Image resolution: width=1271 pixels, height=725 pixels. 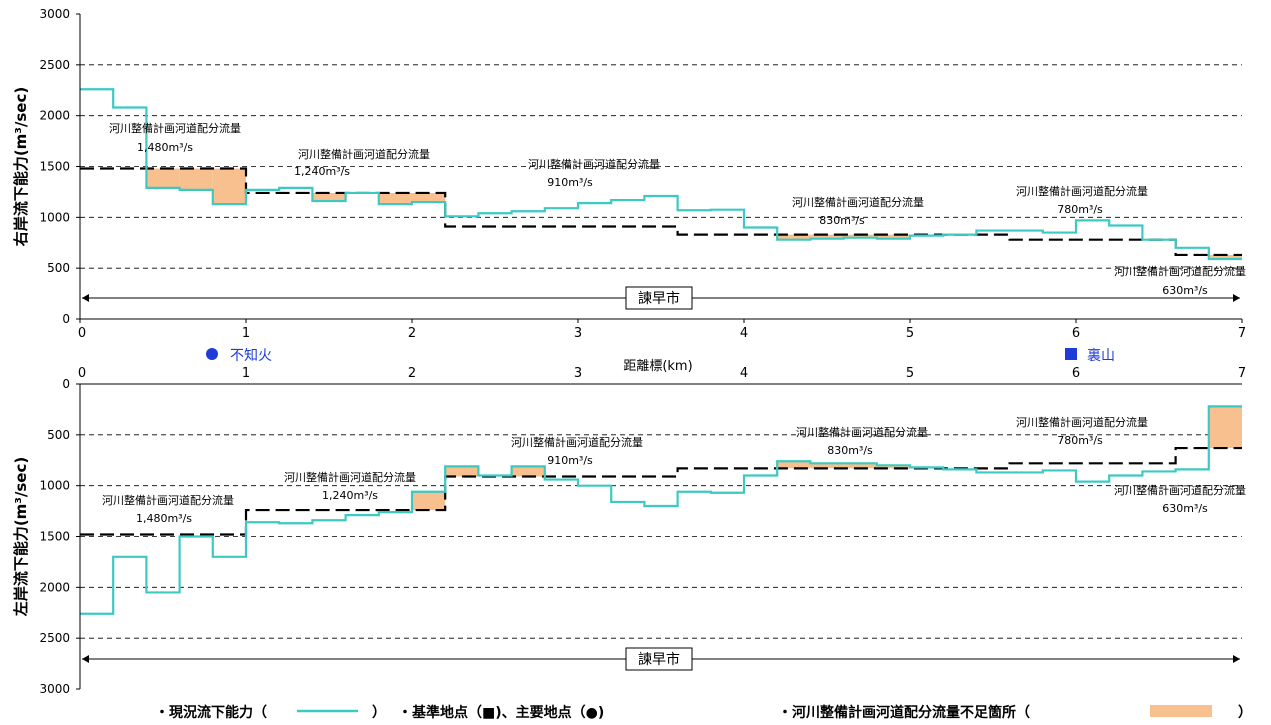 What do you see at coordinates (251, 355) in the screenshot?
I see `station-label: 不知火` at bounding box center [251, 355].